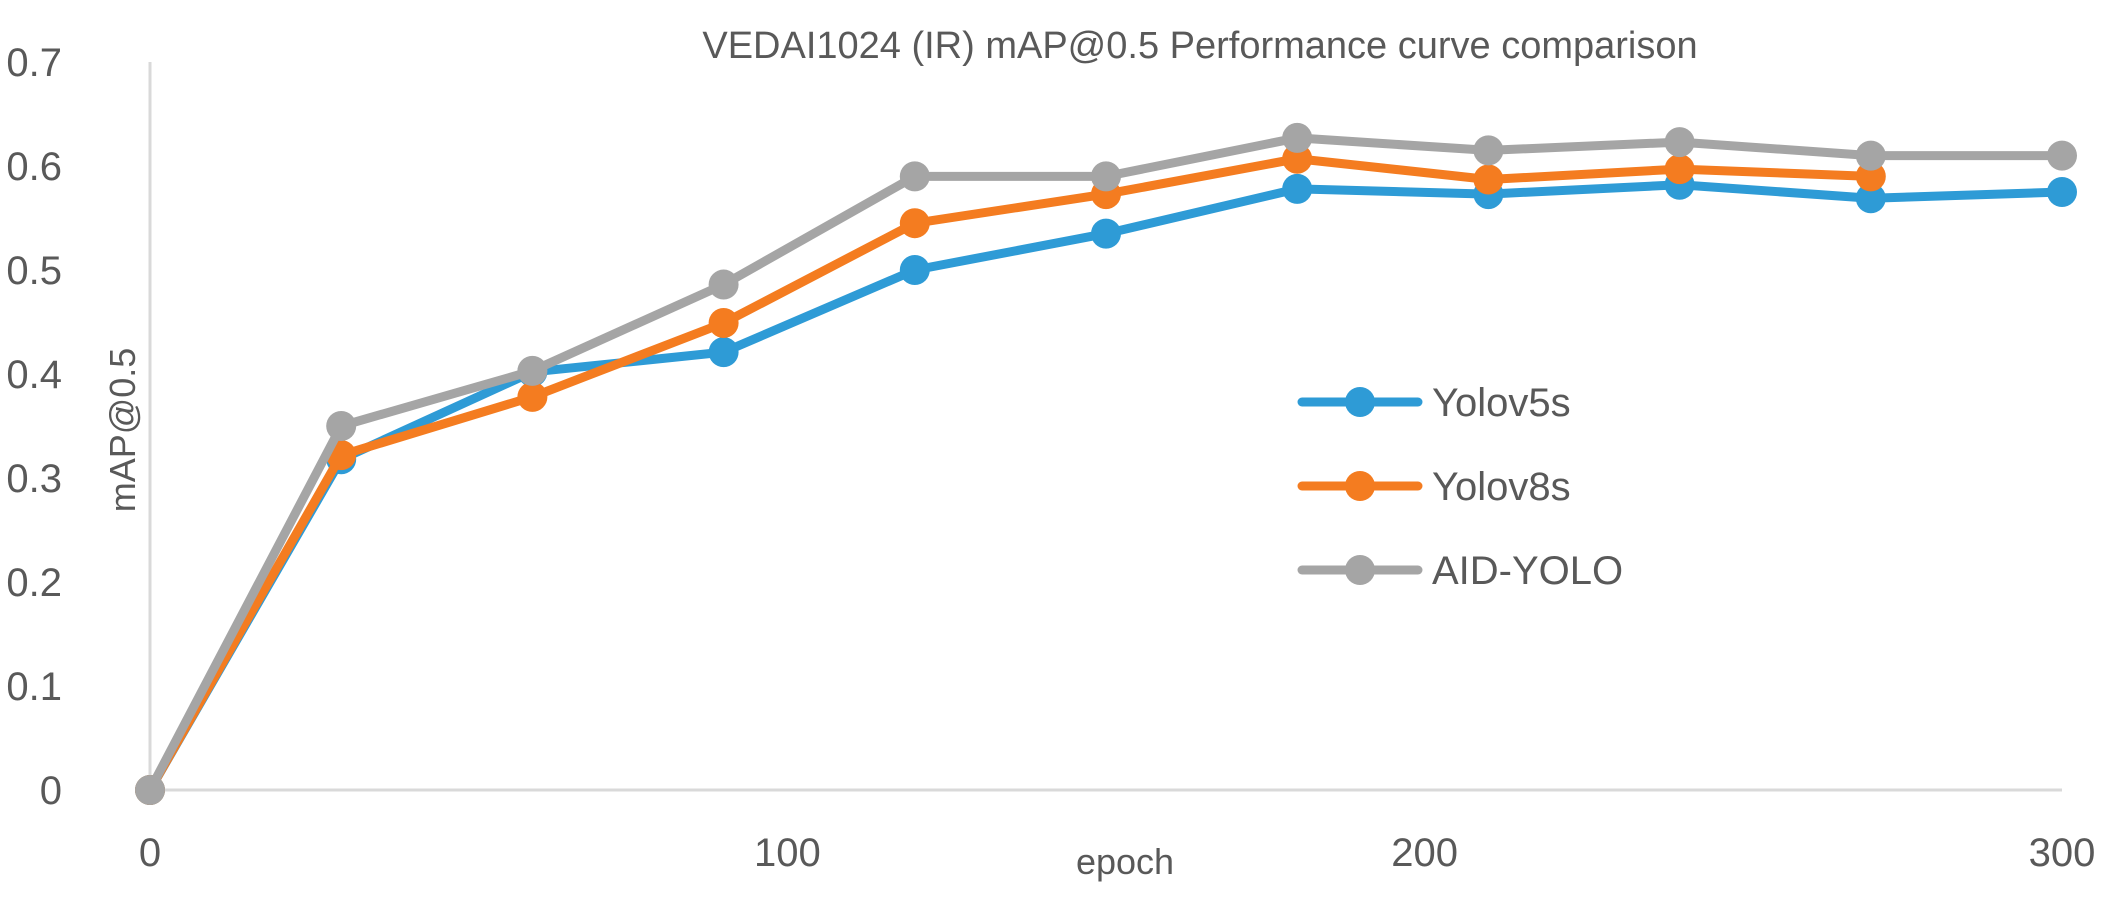 The width and height of the screenshot is (2121, 905). I want to click on legend-label: Yolov8s, so click(1501, 487).